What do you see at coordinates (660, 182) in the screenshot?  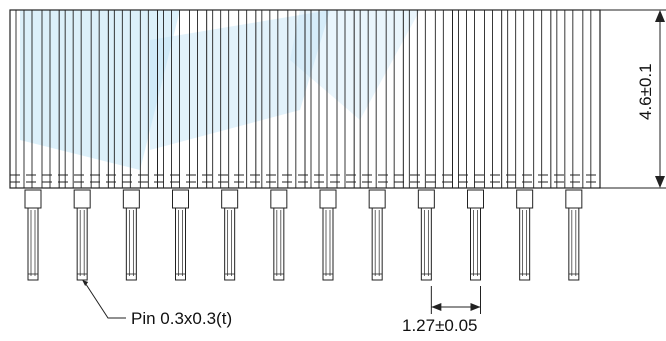 I see `height-arrow-bottom` at bounding box center [660, 182].